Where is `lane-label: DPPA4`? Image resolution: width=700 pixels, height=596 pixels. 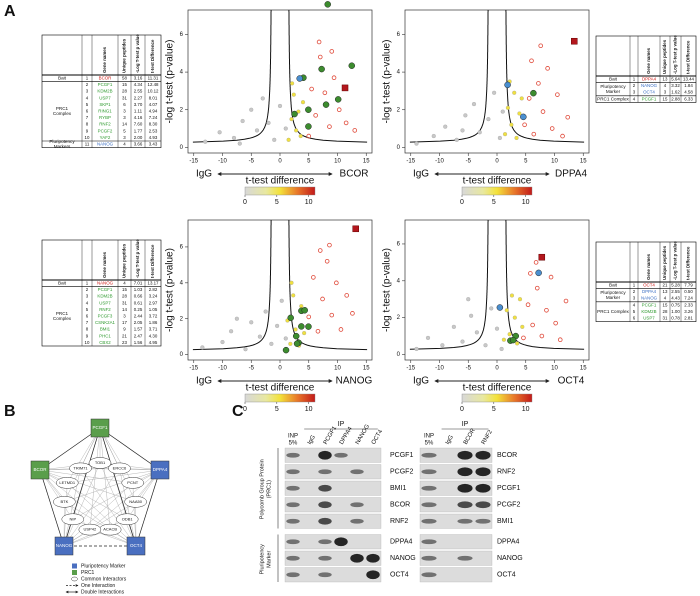 lane-label: DPPA4 is located at coordinates (346, 436).